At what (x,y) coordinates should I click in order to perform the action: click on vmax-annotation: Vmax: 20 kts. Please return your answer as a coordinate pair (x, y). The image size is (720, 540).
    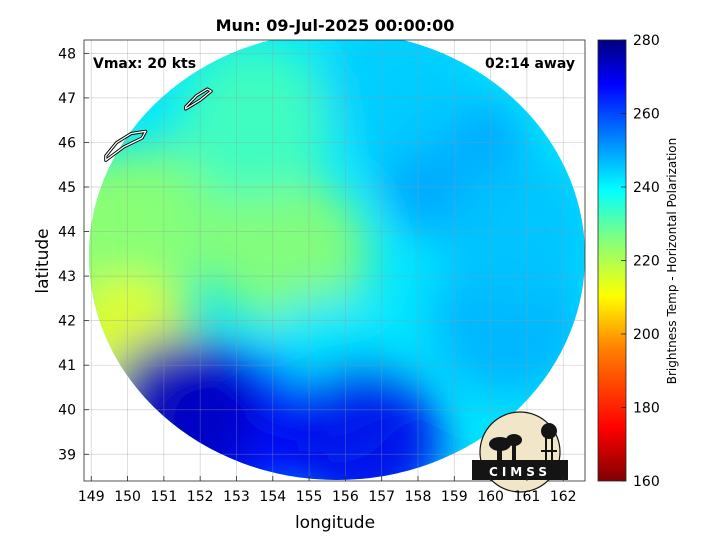
    Looking at the image, I should click on (144, 64).